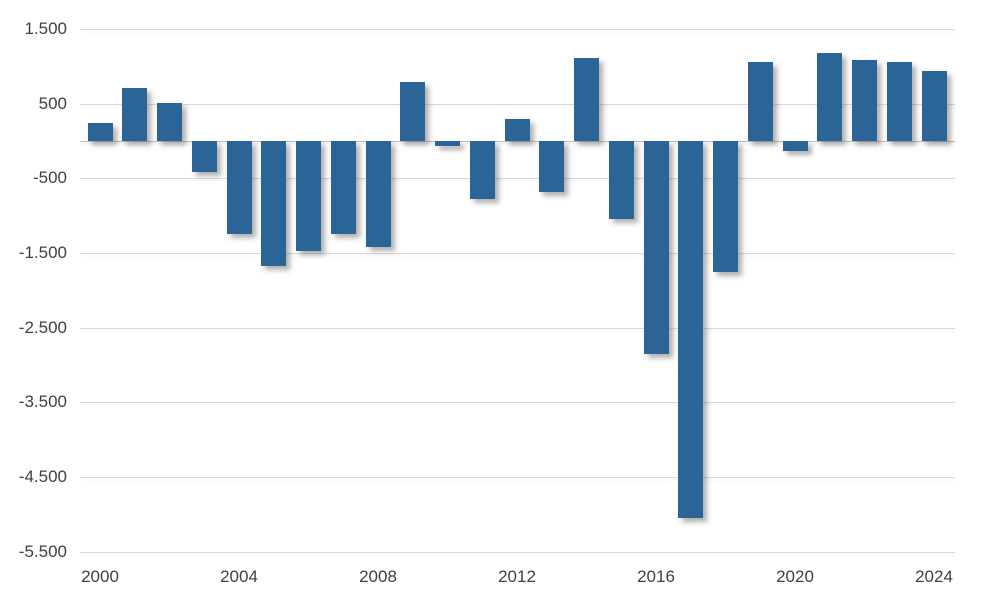 The height and width of the screenshot is (605, 984). Describe the element at coordinates (552, 166) in the screenshot. I see `bar-2013` at that location.